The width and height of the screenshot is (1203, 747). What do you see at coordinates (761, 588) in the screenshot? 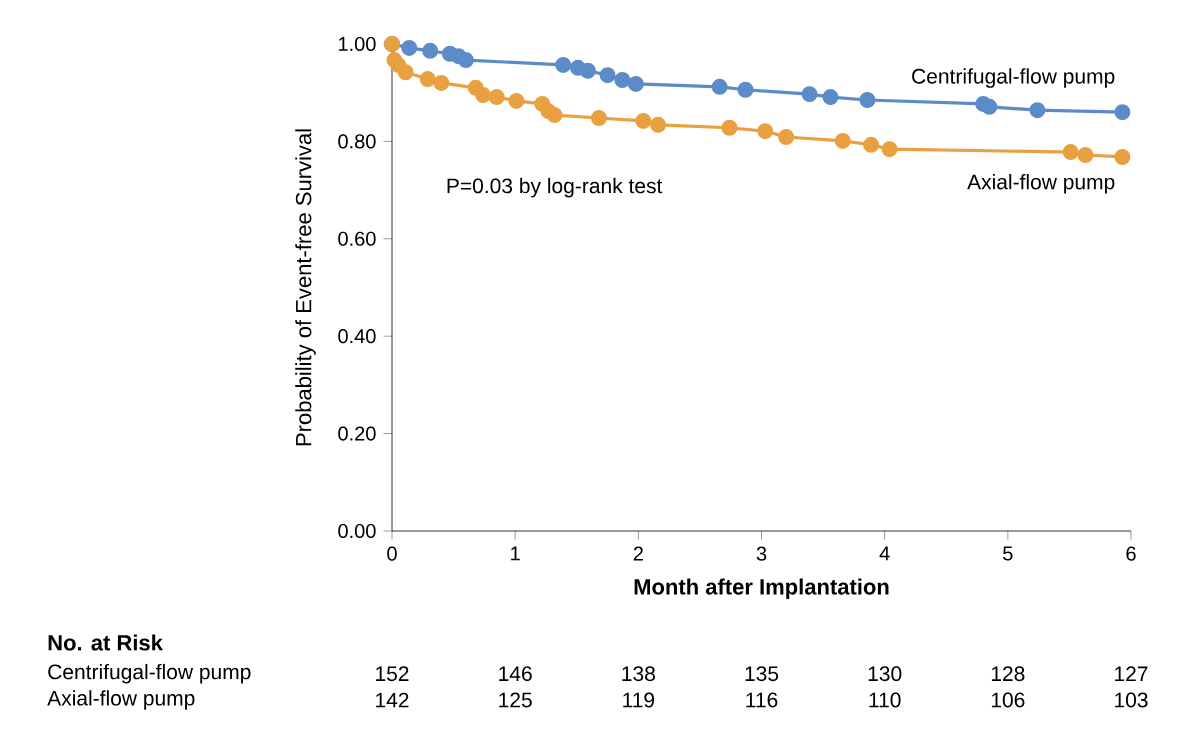
I see `x-axis-title: Month after Implantation` at bounding box center [761, 588].